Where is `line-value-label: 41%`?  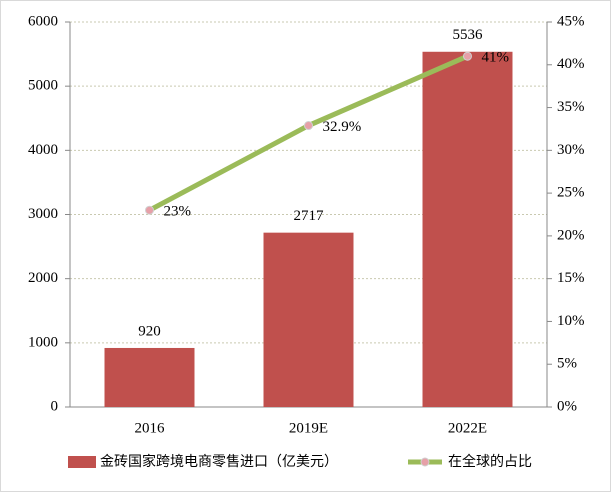 line-value-label: 41% is located at coordinates (496, 58).